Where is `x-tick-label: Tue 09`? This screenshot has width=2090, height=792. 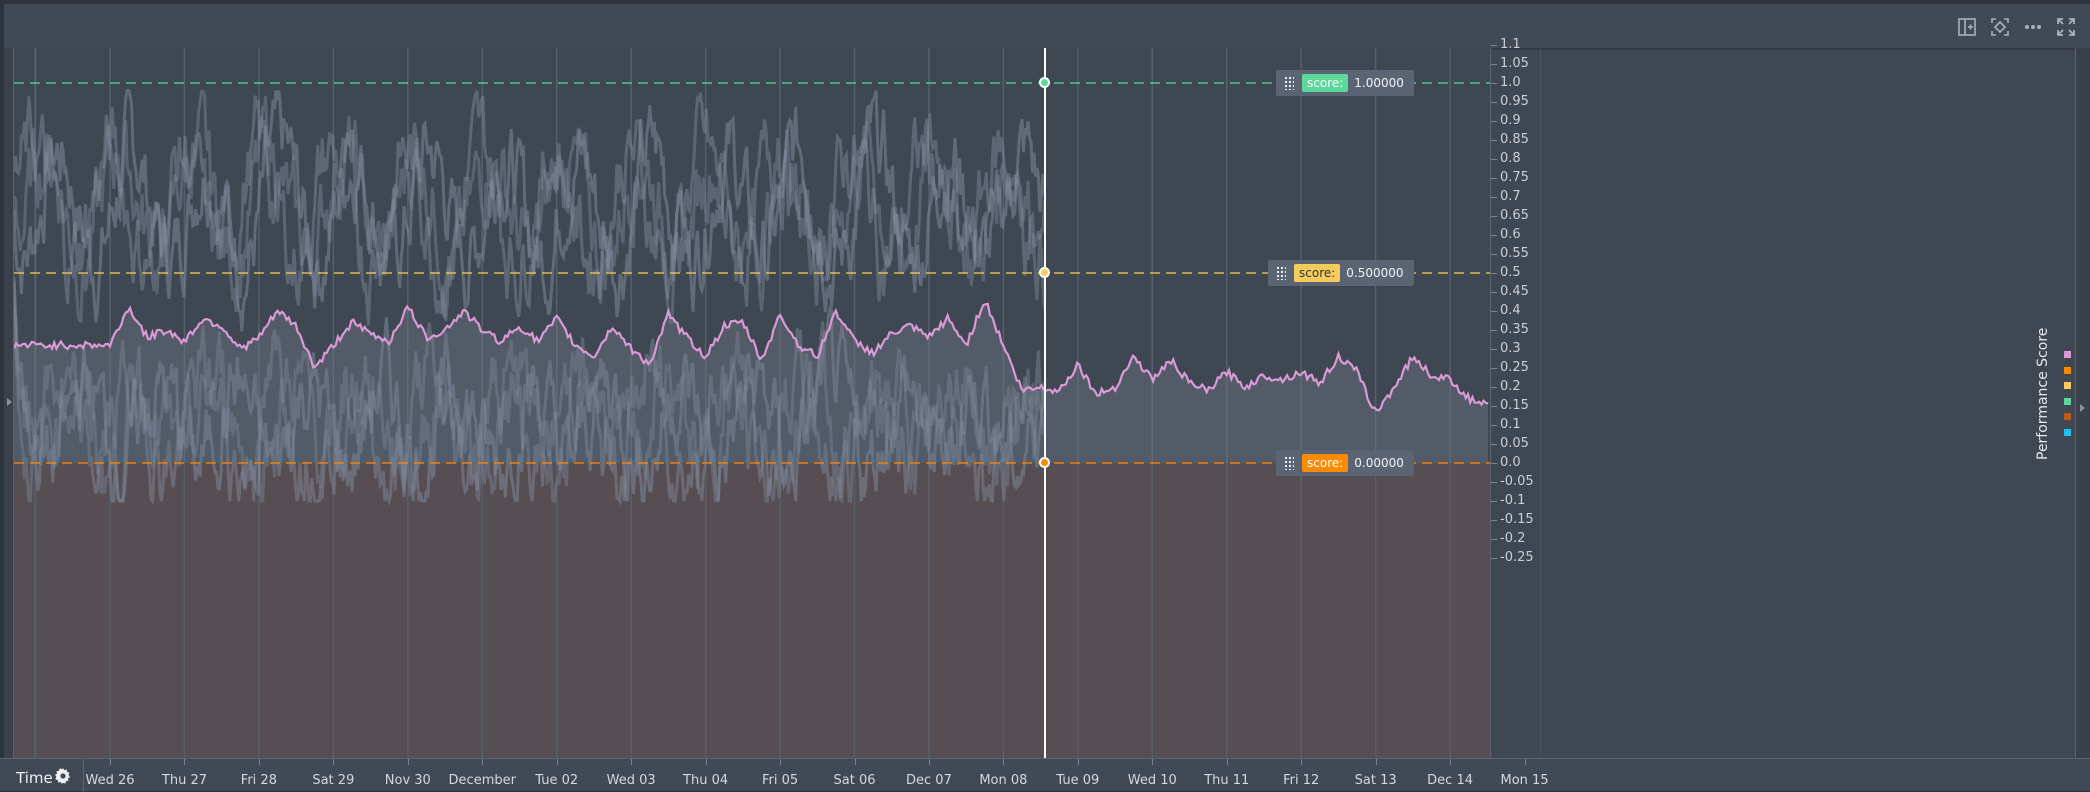
x-tick-label: Tue 09 is located at coordinates (1078, 780).